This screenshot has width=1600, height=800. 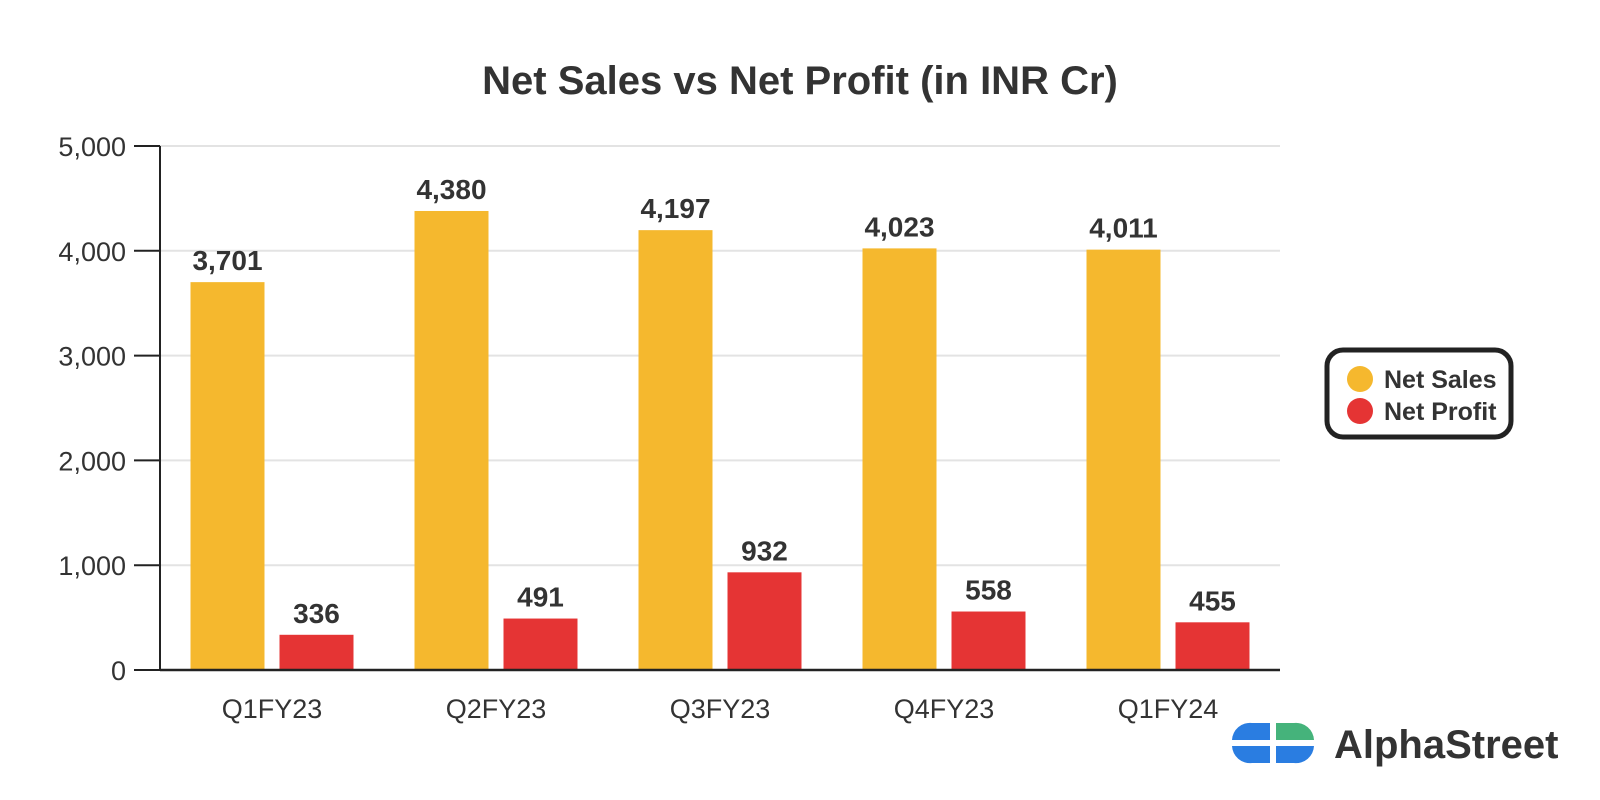 I want to click on data-label-net-profit: 455, so click(x=1212, y=600).